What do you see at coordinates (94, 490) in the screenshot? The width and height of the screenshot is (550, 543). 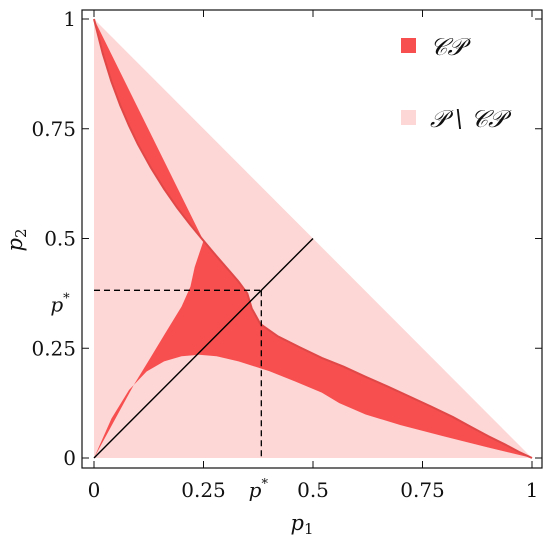 I see `x-tick-label: 0` at bounding box center [94, 490].